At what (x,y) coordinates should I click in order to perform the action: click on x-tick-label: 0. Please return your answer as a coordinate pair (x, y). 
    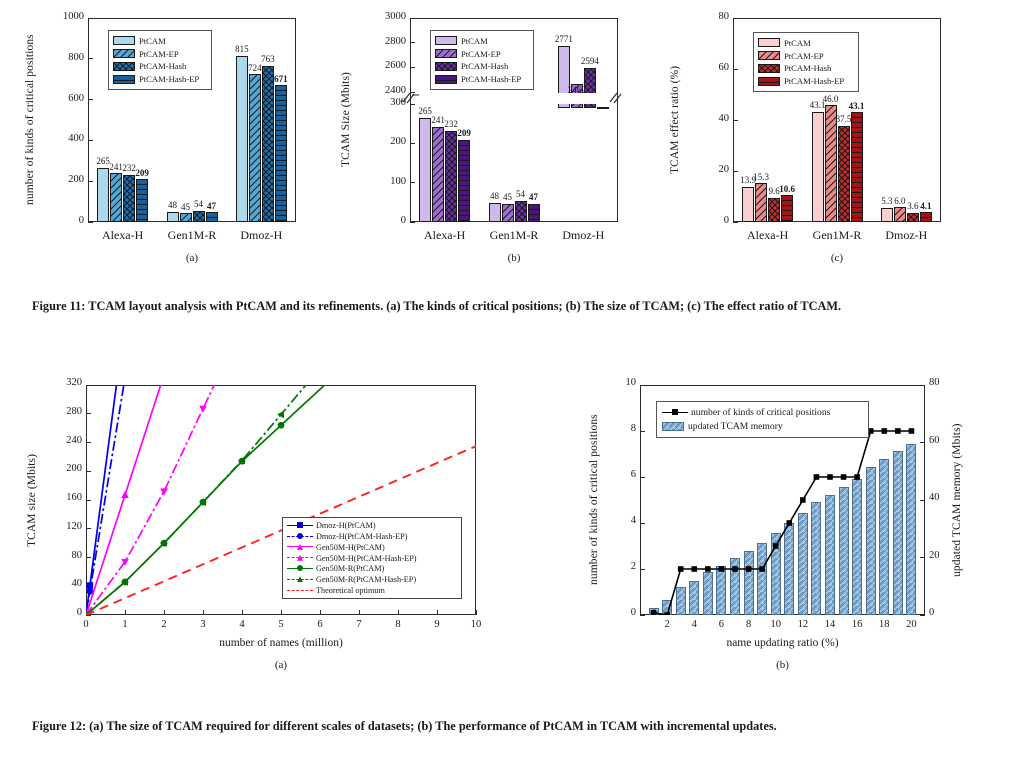
    Looking at the image, I should click on (86, 624).